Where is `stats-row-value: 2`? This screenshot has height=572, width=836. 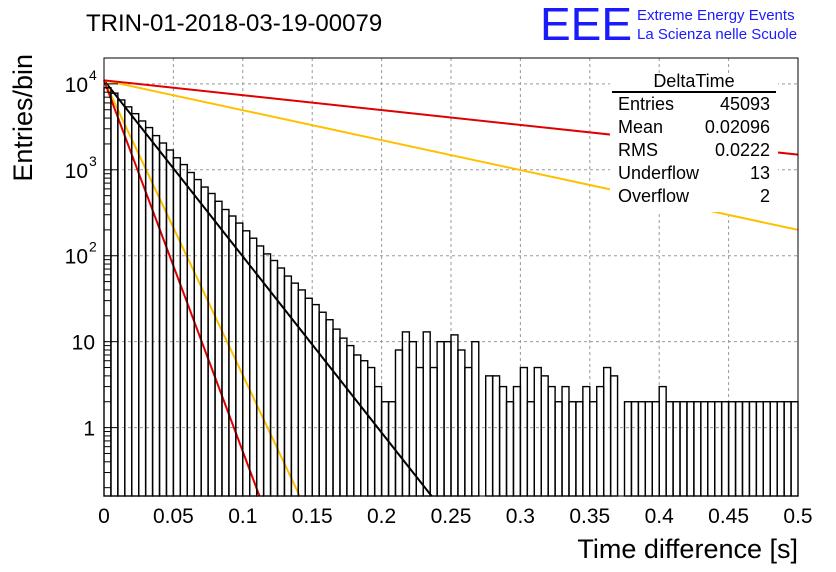
stats-row-value: 2 is located at coordinates (765, 196).